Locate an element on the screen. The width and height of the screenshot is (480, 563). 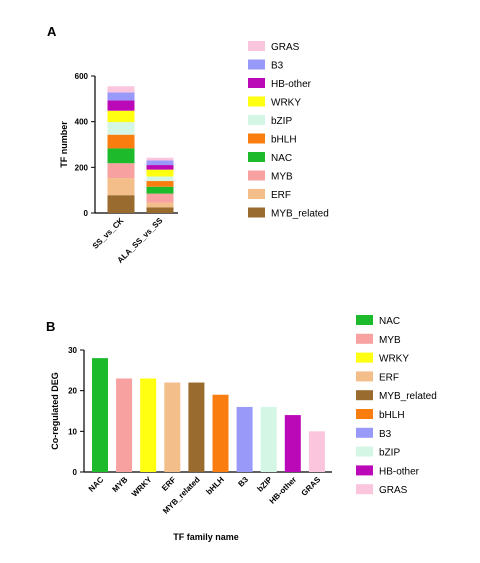
x-tick-label: SS_vs_CK is located at coordinates (108, 233).